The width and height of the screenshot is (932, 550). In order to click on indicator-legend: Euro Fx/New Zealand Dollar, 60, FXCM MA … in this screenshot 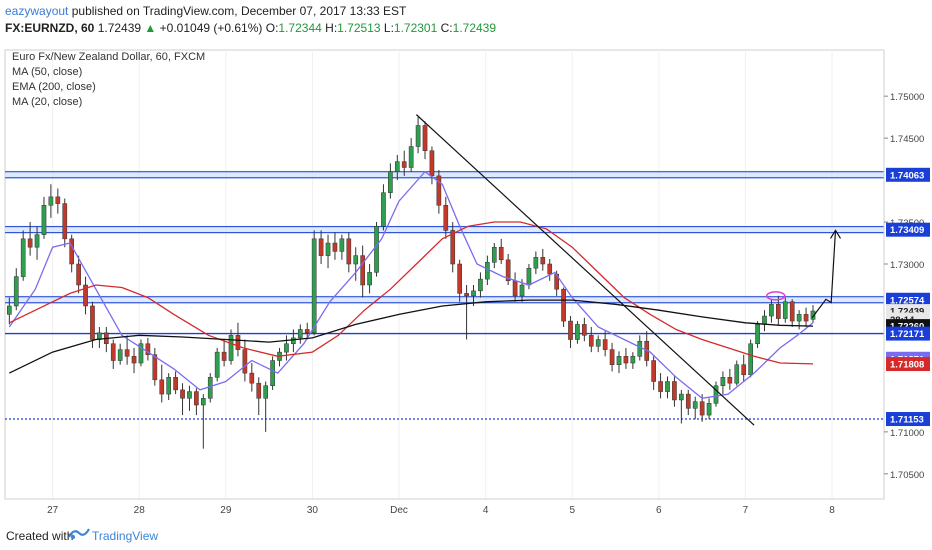, I will do `click(108, 80)`.